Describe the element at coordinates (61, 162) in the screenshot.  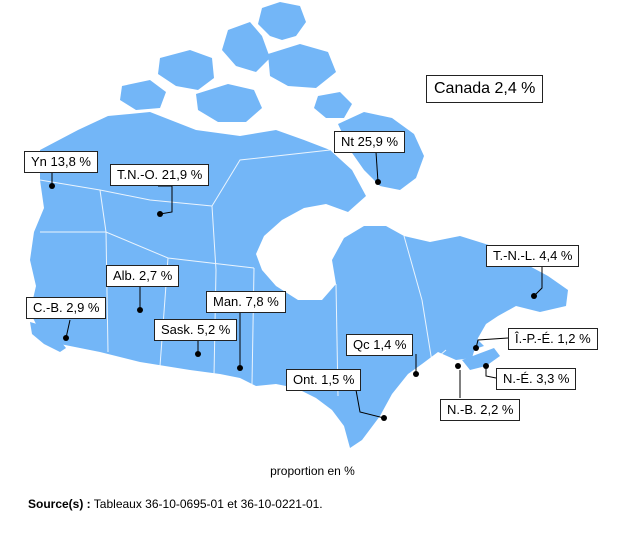
I see `region-label-yn: Yn 13,8 %` at that location.